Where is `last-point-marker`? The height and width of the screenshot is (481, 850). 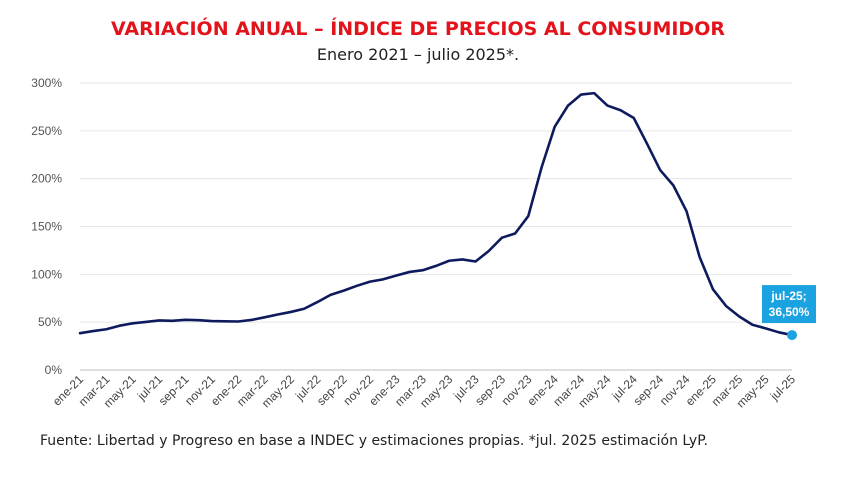
last-point-marker is located at coordinates (792, 335).